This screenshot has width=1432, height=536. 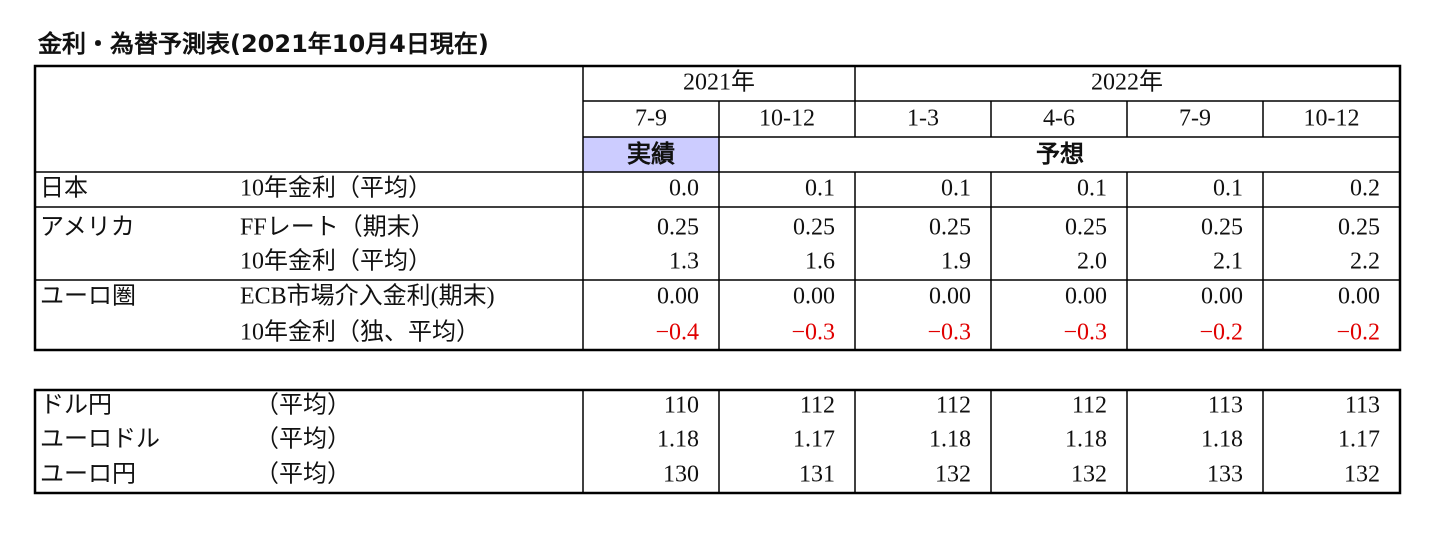 I want to click on cell-value: 133, so click(x=1225, y=475).